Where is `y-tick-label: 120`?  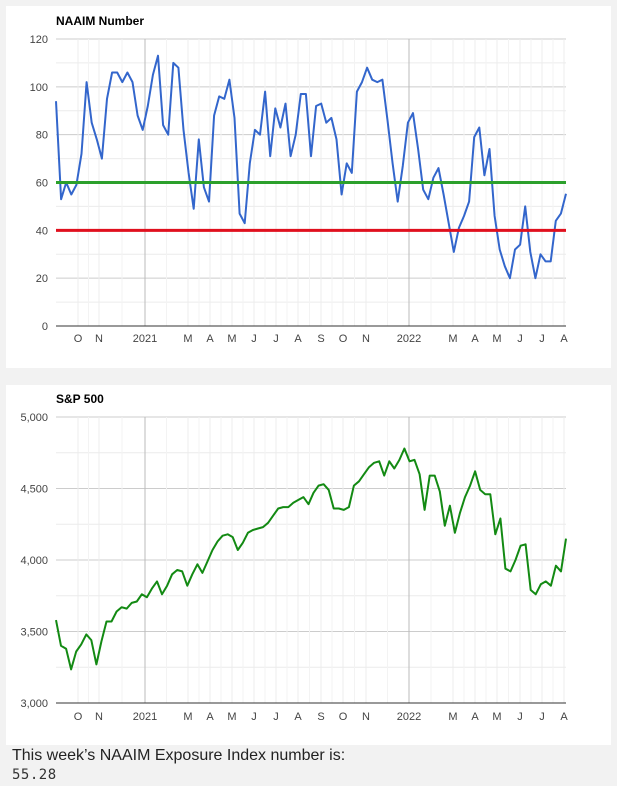
y-tick-label: 120 is located at coordinates (39, 40).